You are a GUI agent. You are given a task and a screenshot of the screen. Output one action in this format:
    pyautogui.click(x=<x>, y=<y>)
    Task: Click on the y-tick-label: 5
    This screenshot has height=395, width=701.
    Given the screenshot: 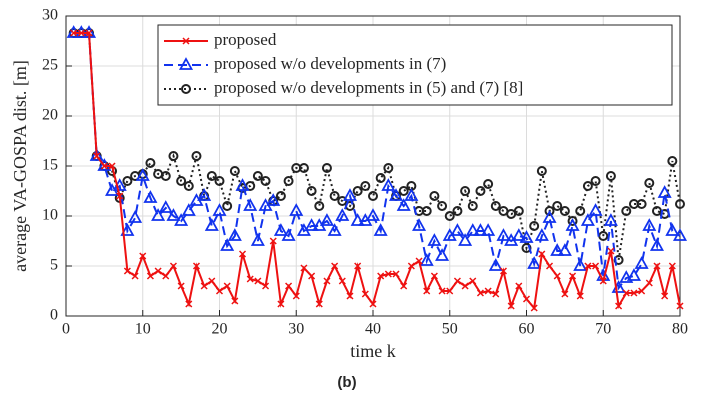 What is the action you would take?
    pyautogui.click(x=54, y=265)
    